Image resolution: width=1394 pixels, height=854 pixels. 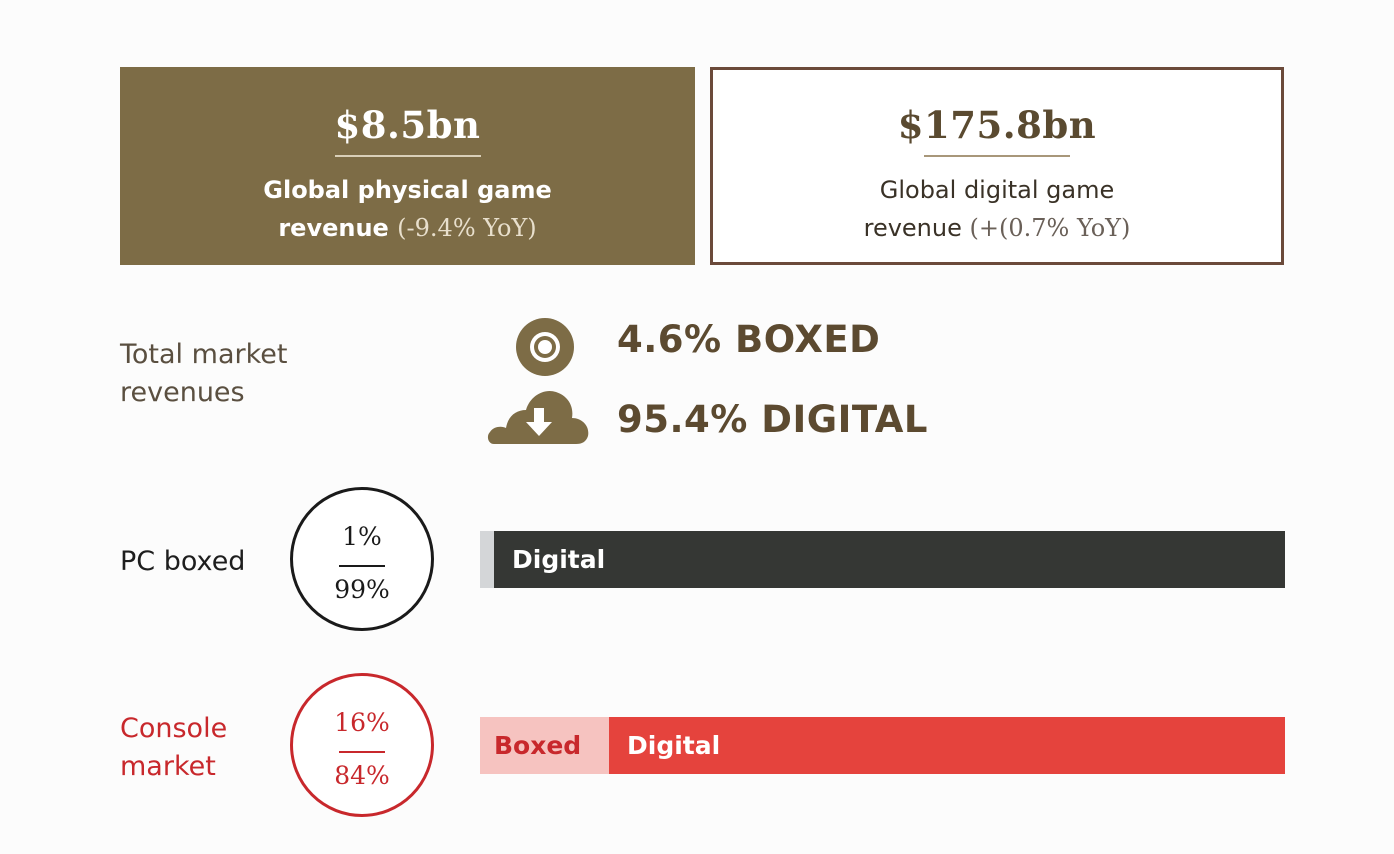 What do you see at coordinates (407, 156) in the screenshot?
I see `physical-card-divider` at bounding box center [407, 156].